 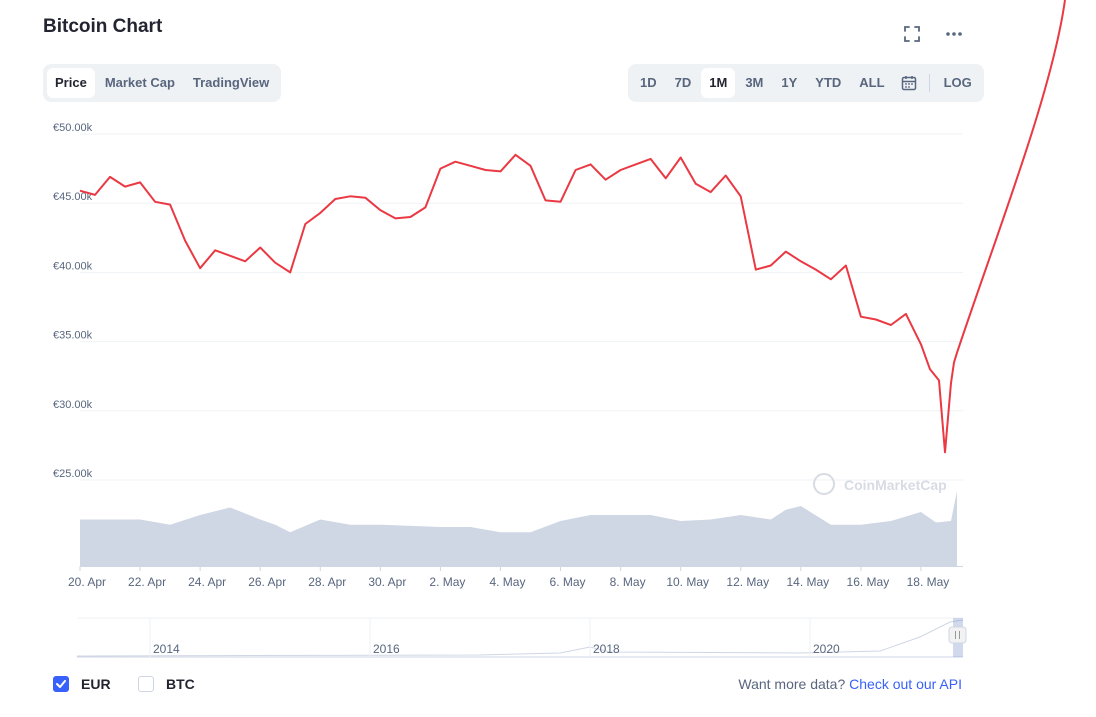 What do you see at coordinates (73, 266) in the screenshot?
I see `y-tick-label: €40.00k` at bounding box center [73, 266].